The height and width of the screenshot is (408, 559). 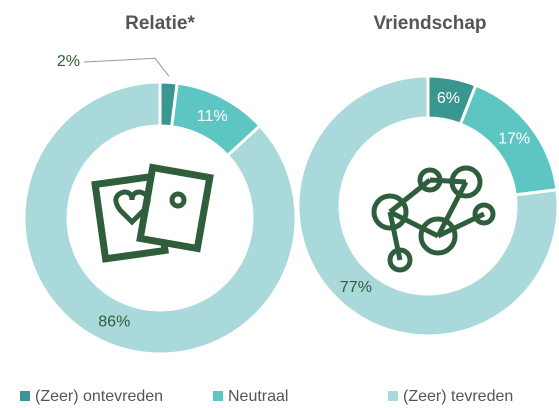 I want to click on data-label: 77%, so click(x=356, y=287).